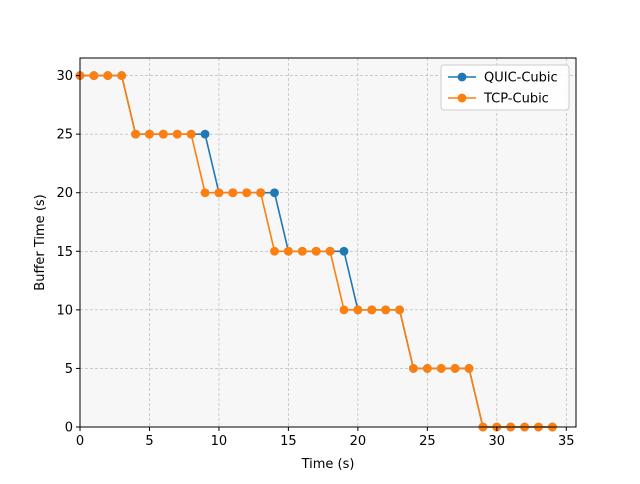 This screenshot has width=640, height=484. I want to click on legend-item: TCP-Cubic, so click(498, 99).